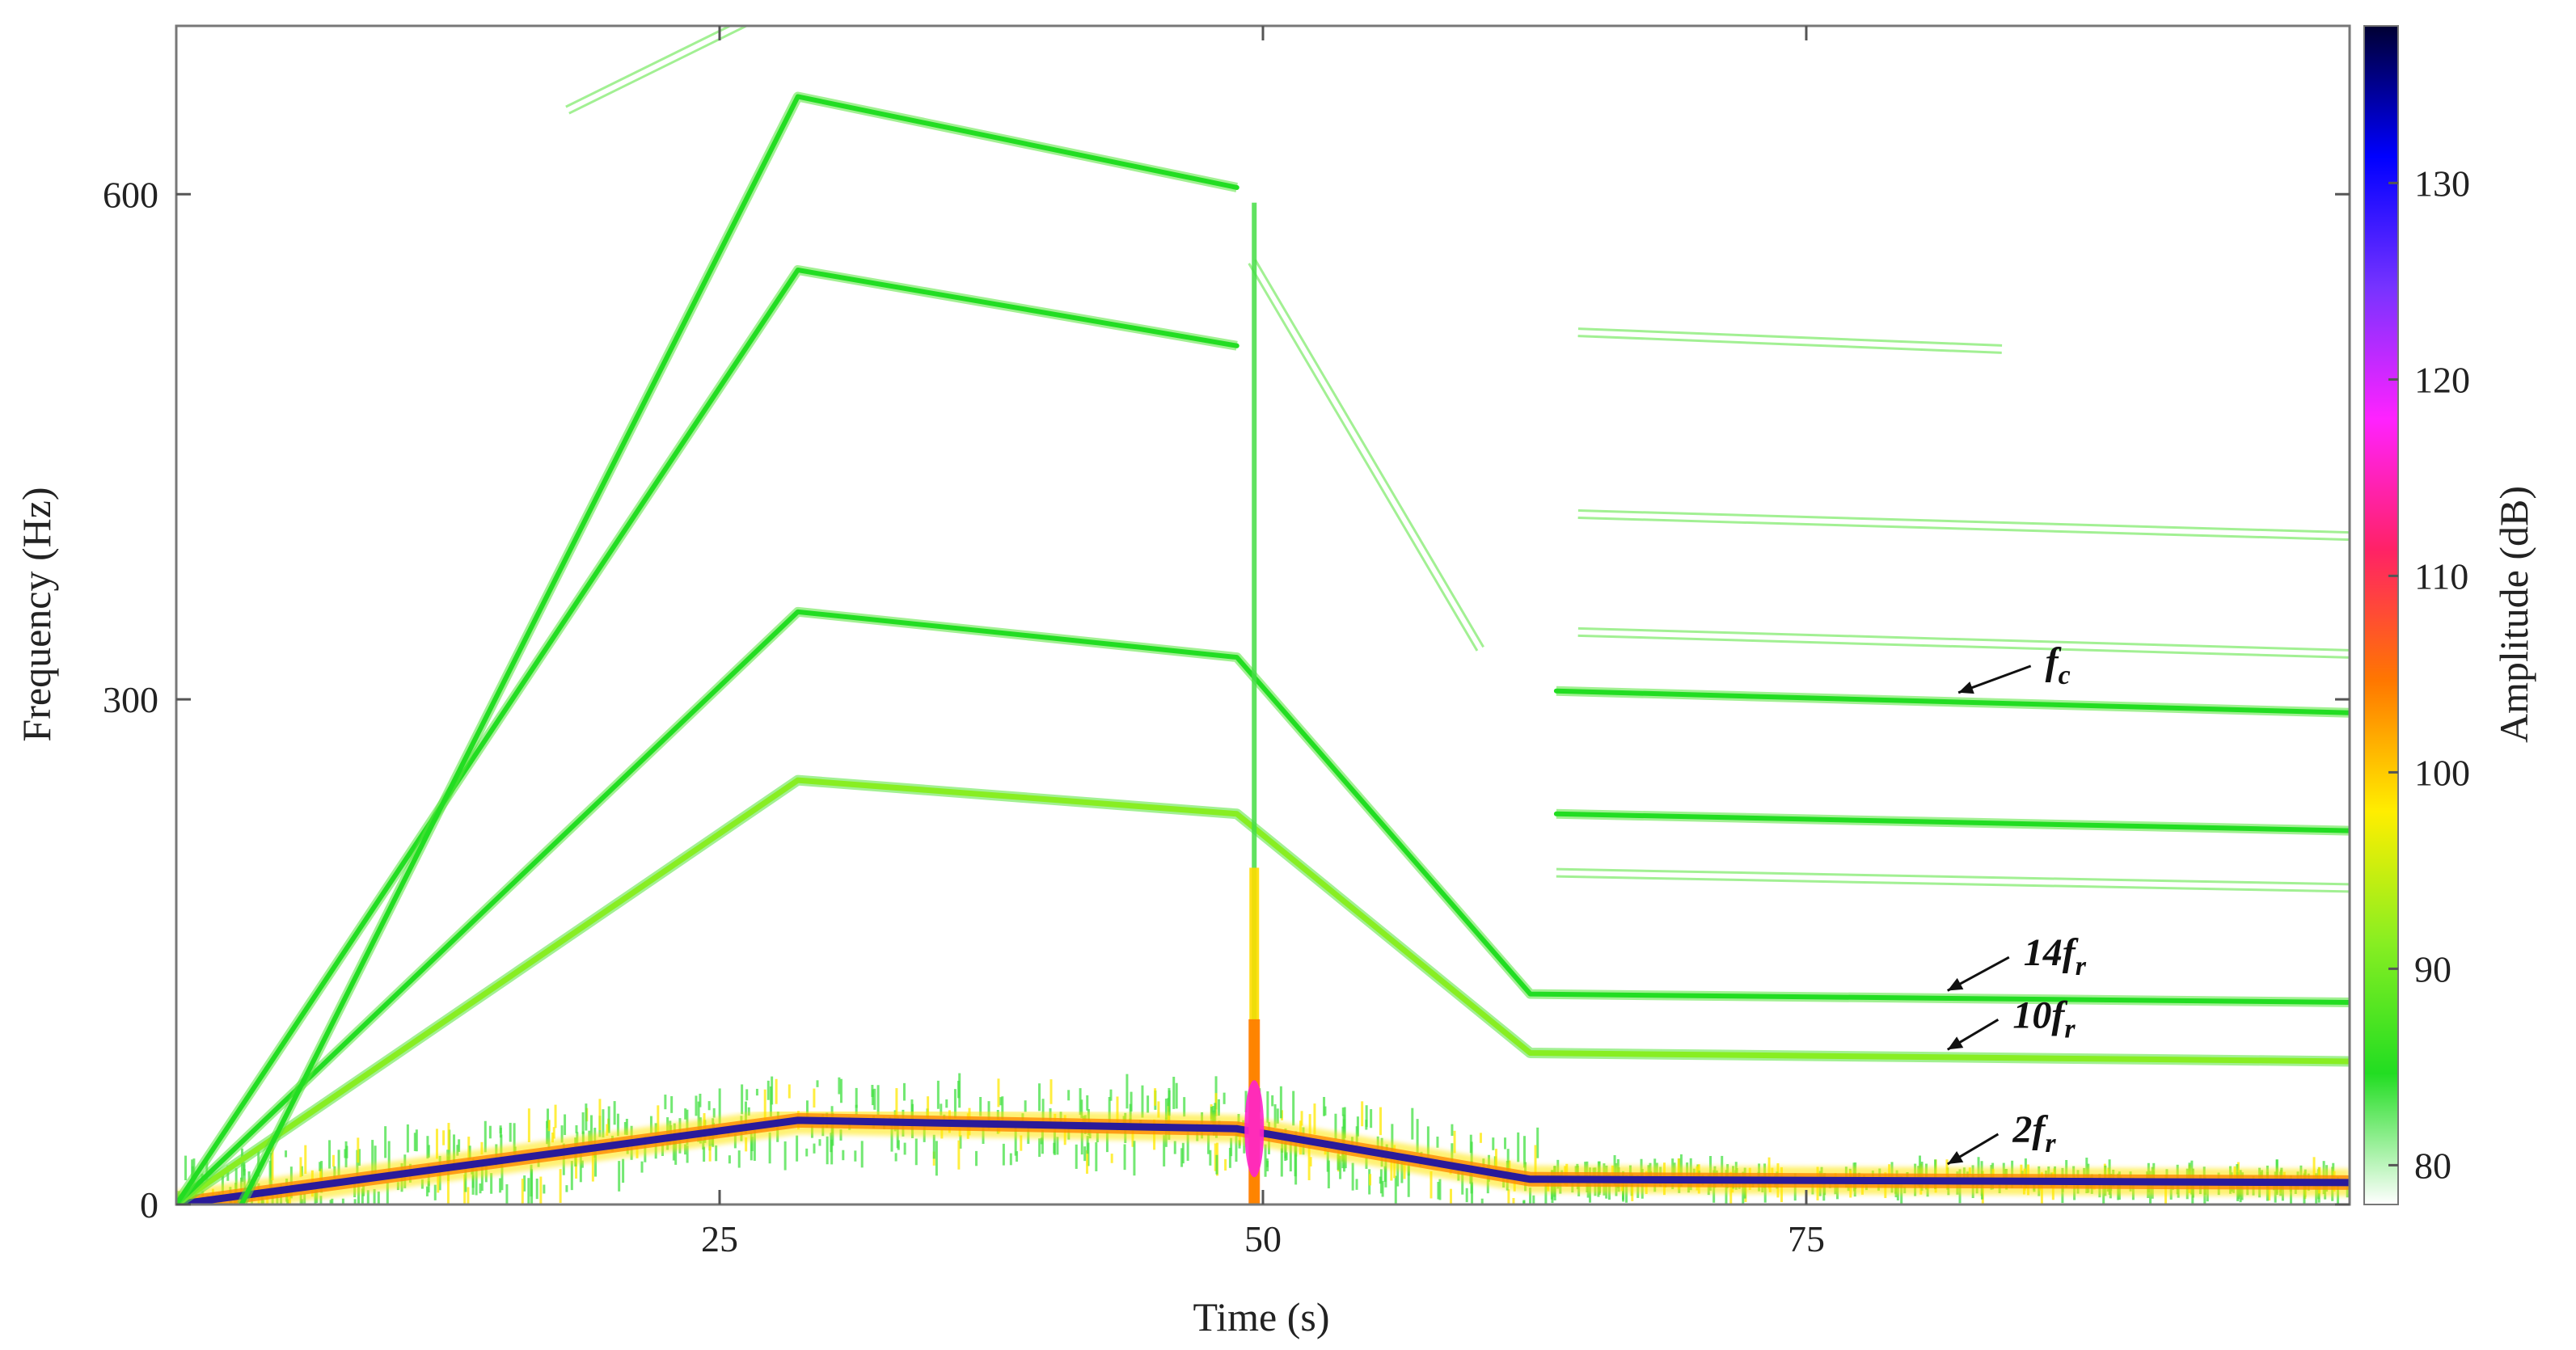 This screenshot has width=2576, height=1350. What do you see at coordinates (1951, 822) in the screenshot?
I see `series-line-h4` at bounding box center [1951, 822].